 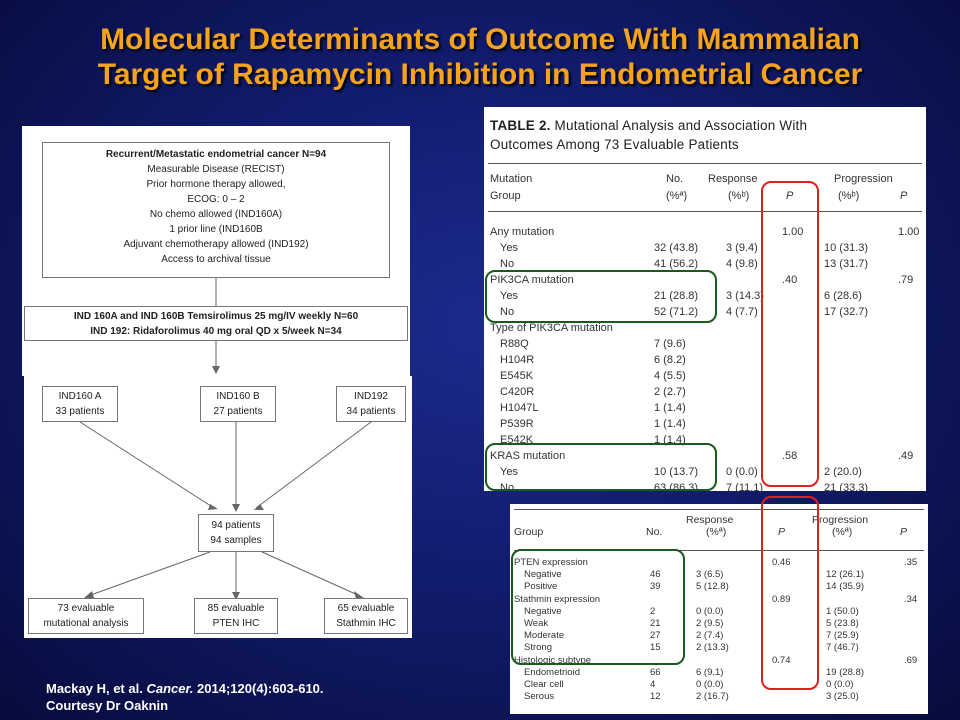 What do you see at coordinates (238, 404) in the screenshot?
I see `arm-box: IND160 B 27 patients` at bounding box center [238, 404].